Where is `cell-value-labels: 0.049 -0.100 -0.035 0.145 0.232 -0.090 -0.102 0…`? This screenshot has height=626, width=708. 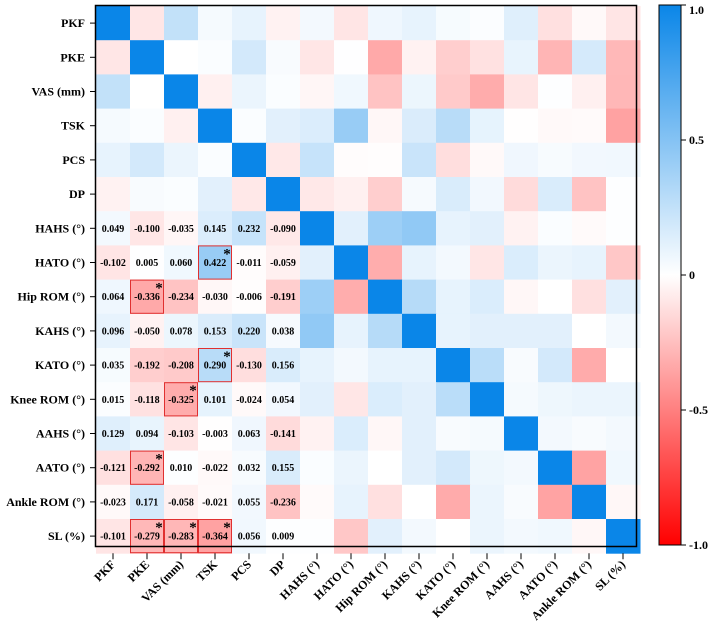
cell-value-labels: 0.049 -0.100 -0.035 0.145 0.232 -0.090 -0.102 0… is located at coordinates (198, 383).